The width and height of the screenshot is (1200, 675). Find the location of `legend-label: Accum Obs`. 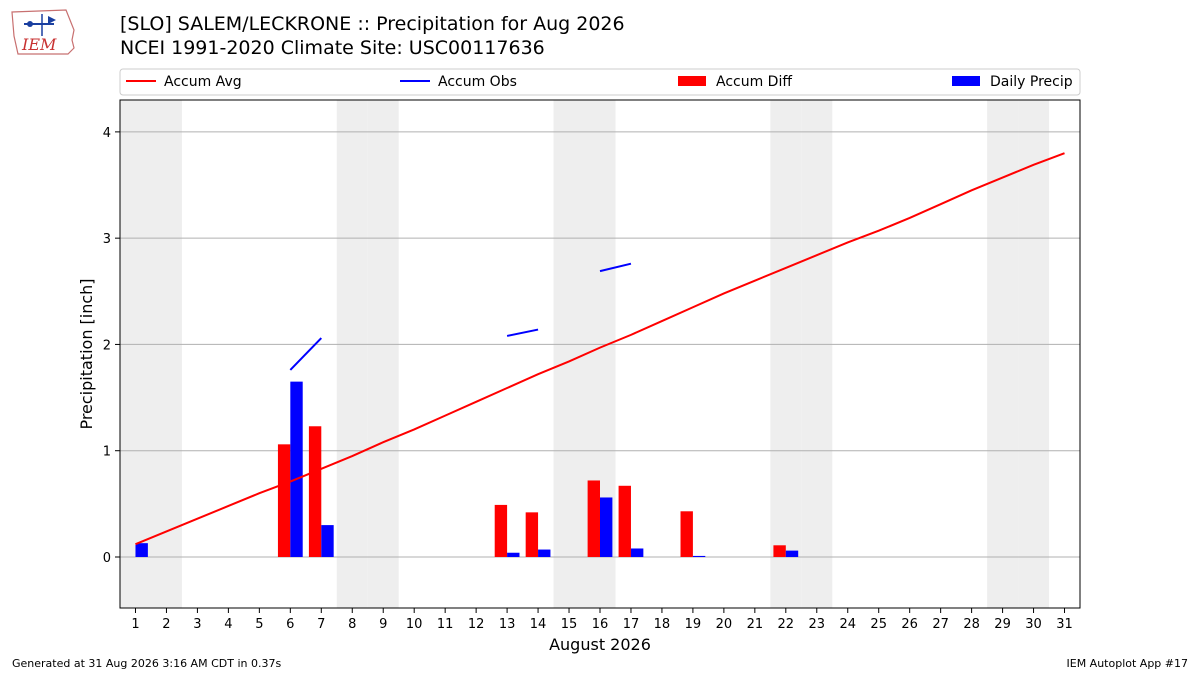

legend-label: Accum Obs is located at coordinates (477, 82).